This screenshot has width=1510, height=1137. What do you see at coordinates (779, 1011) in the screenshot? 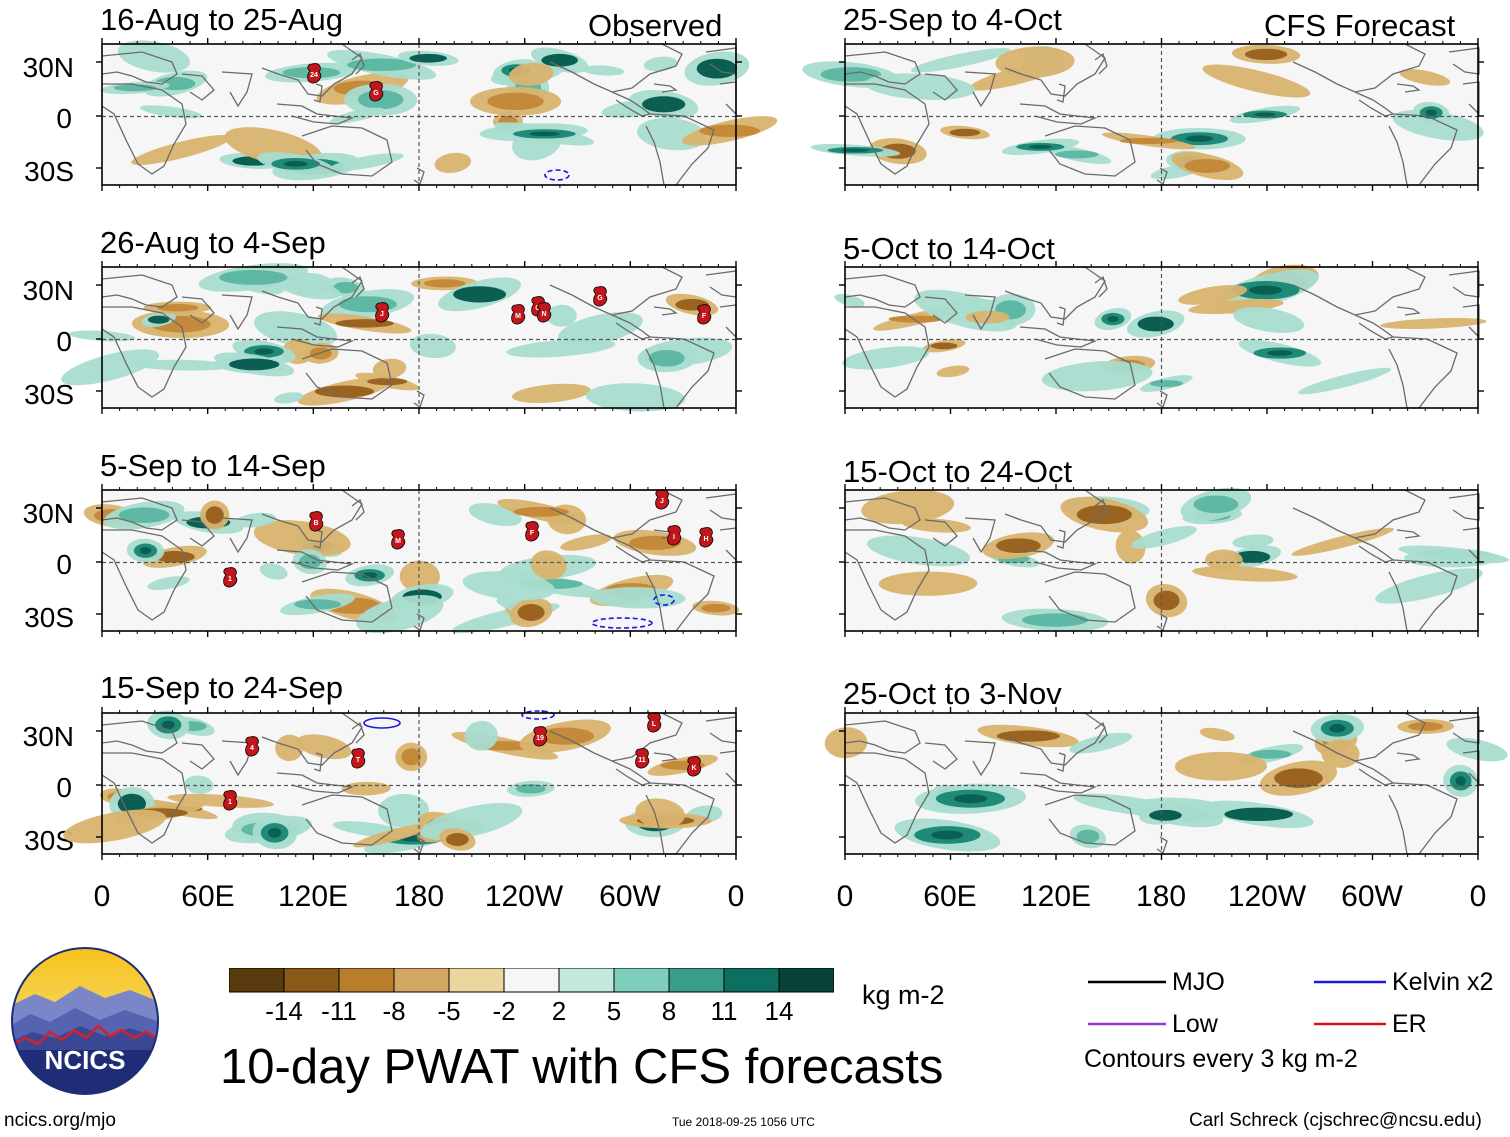
I see `colorbar-label: 14` at bounding box center [779, 1011].